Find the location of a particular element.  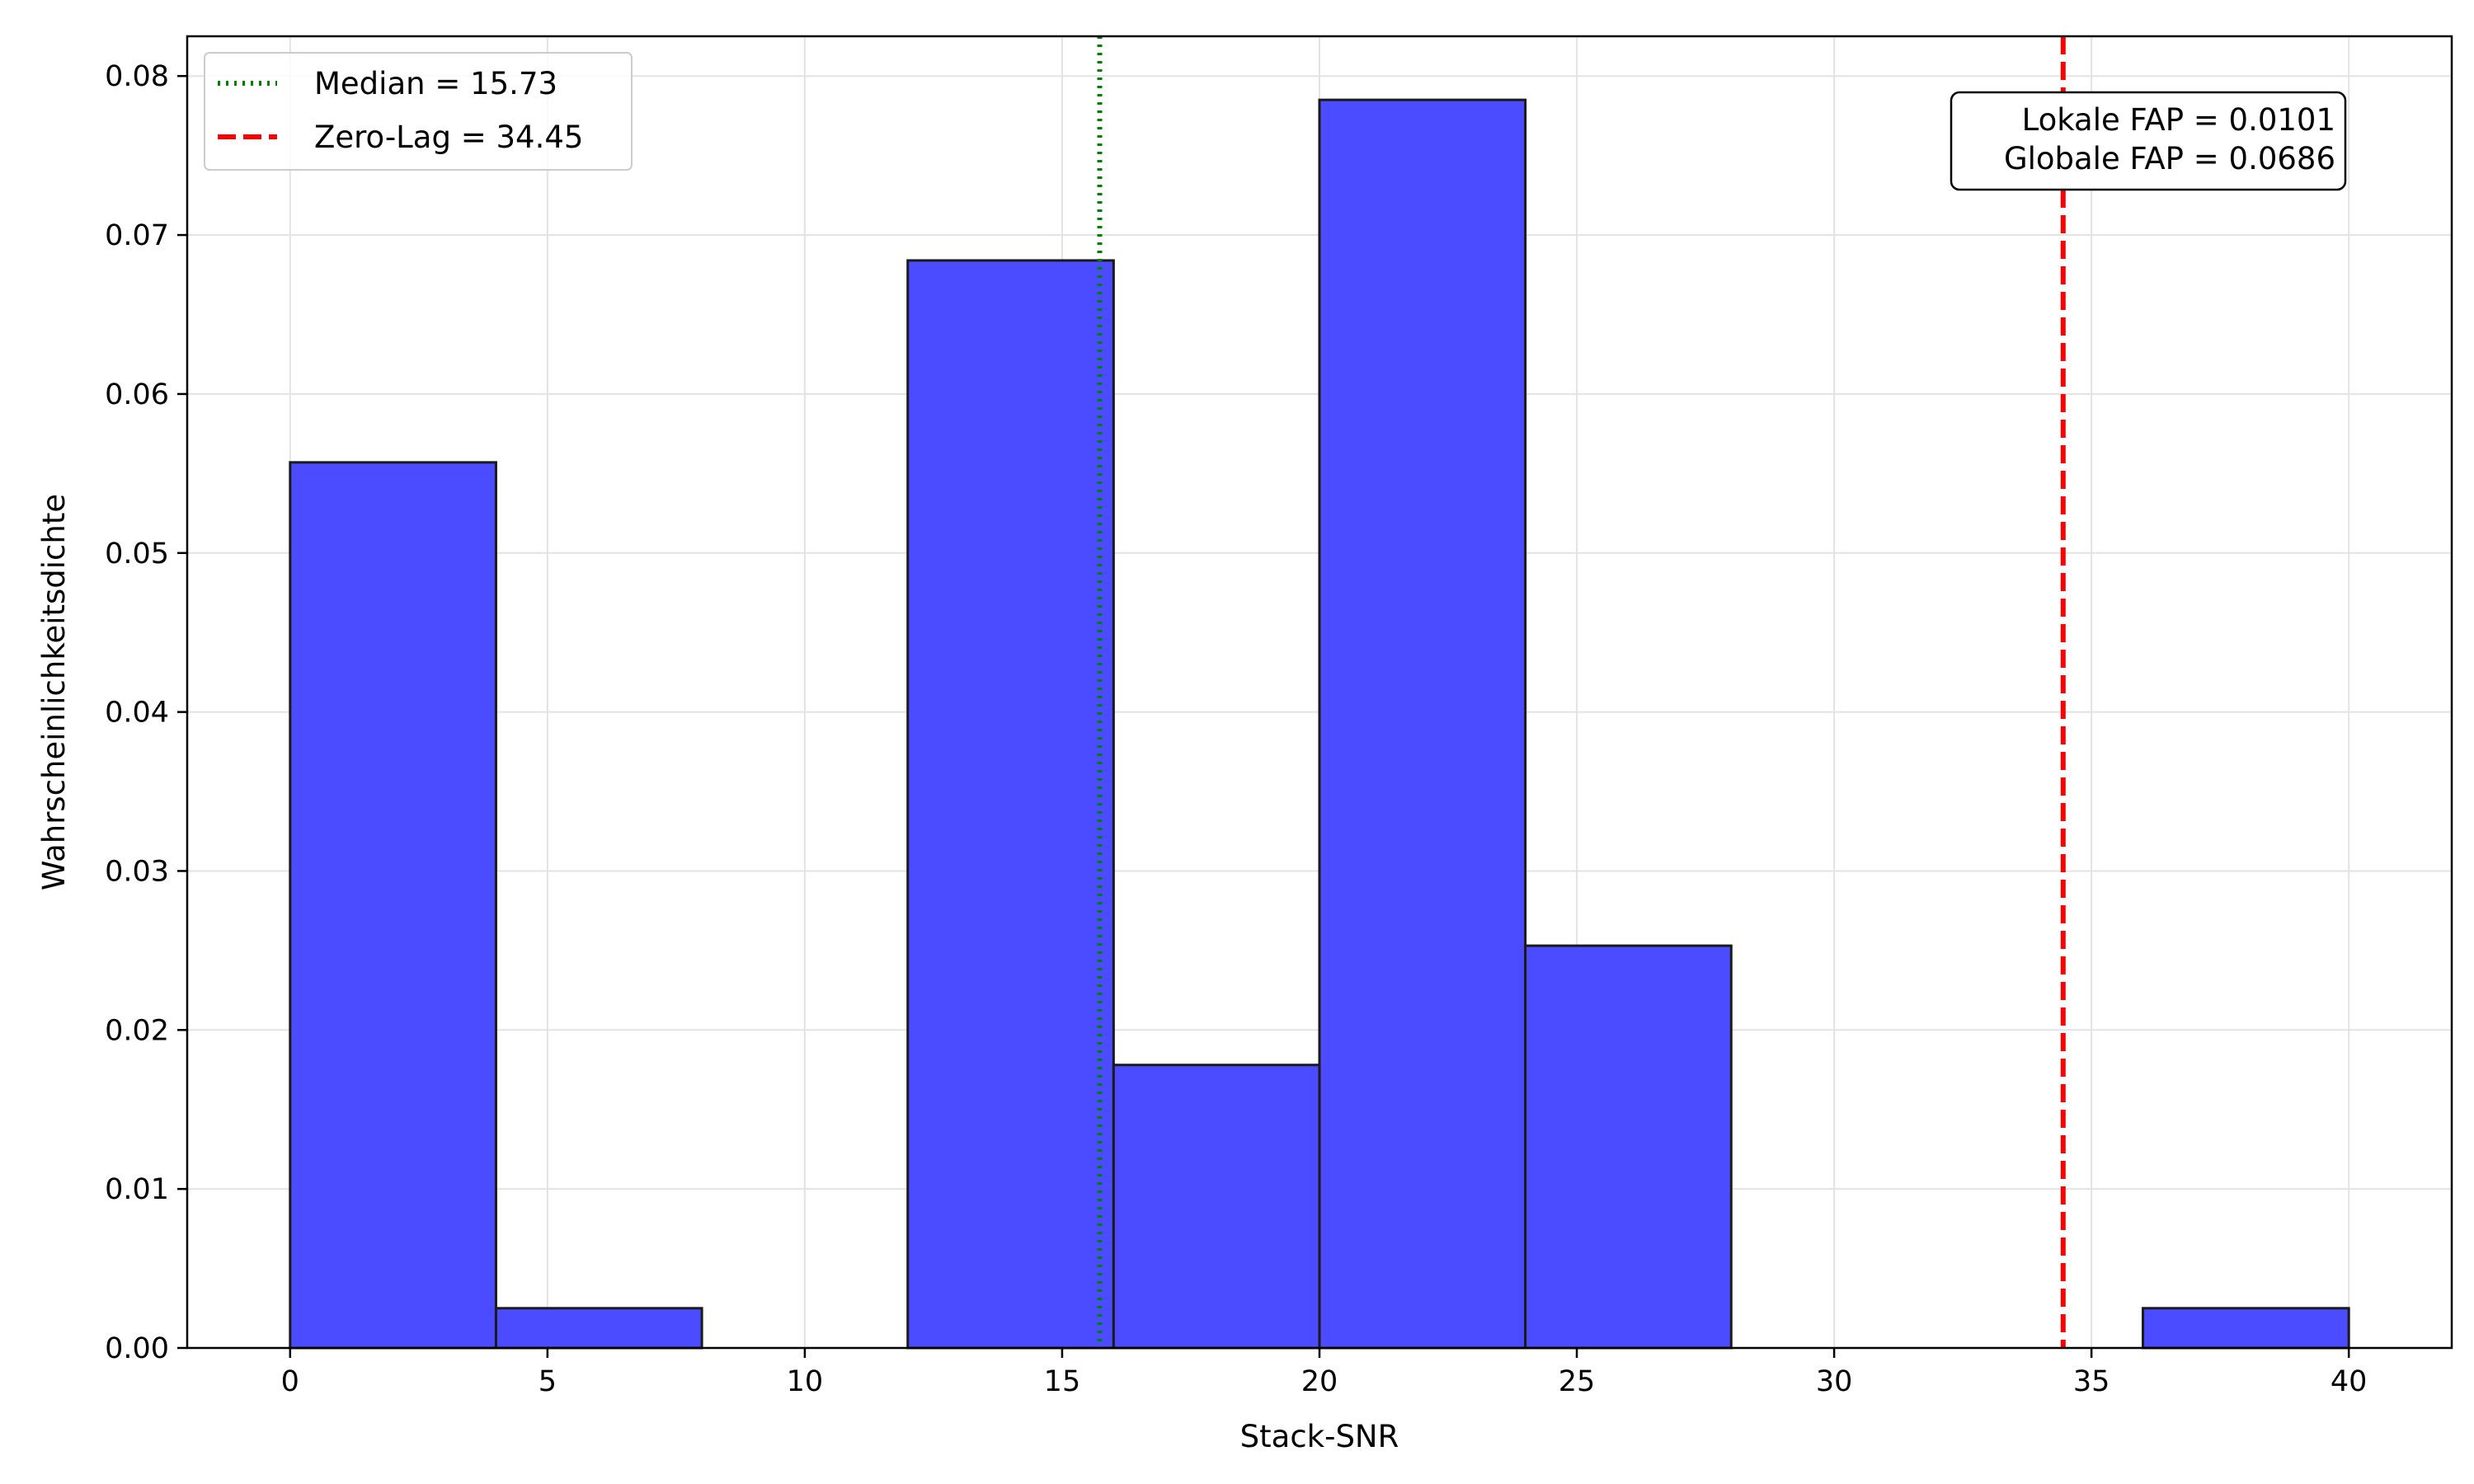

x-tick-label: 0 is located at coordinates (290, 1381).